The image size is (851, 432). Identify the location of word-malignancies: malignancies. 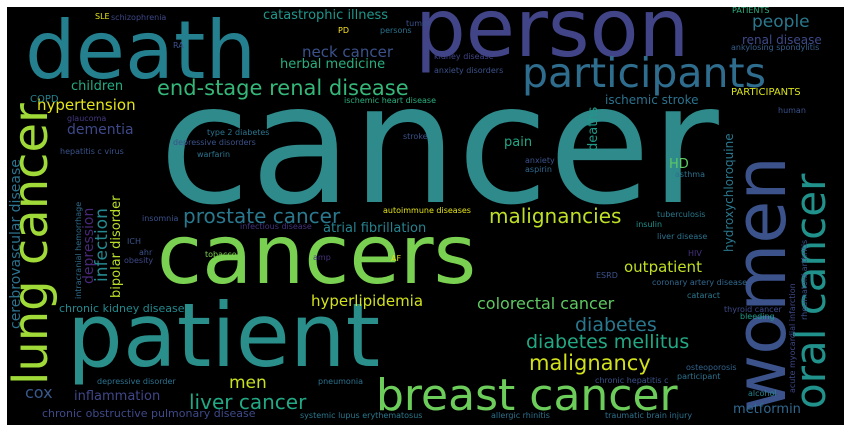
(555, 216).